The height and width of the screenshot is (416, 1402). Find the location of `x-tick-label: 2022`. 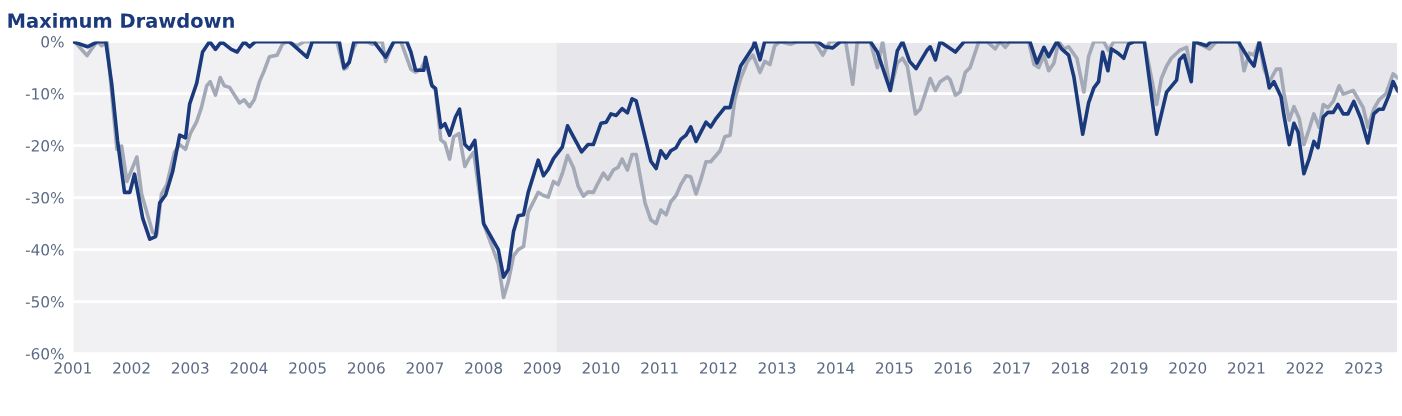

x-tick-label: 2022 is located at coordinates (1304, 368).